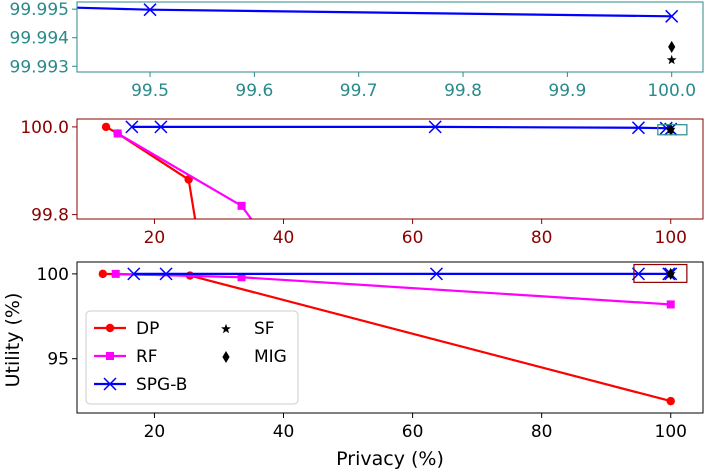 This screenshot has width=705, height=473. I want to click on x-tick-label-zoom-top-0: 99.5, so click(150, 91).